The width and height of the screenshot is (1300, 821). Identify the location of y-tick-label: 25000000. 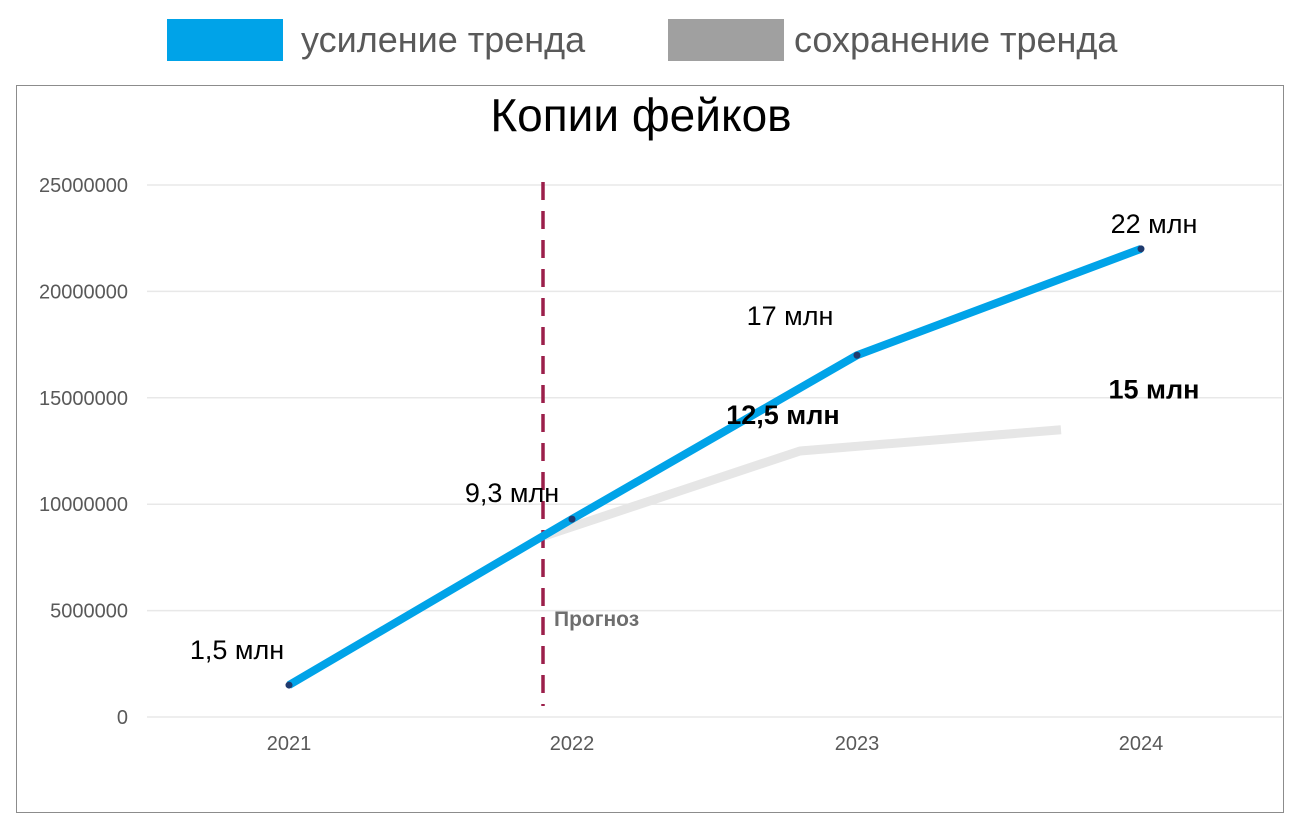
(83, 186).